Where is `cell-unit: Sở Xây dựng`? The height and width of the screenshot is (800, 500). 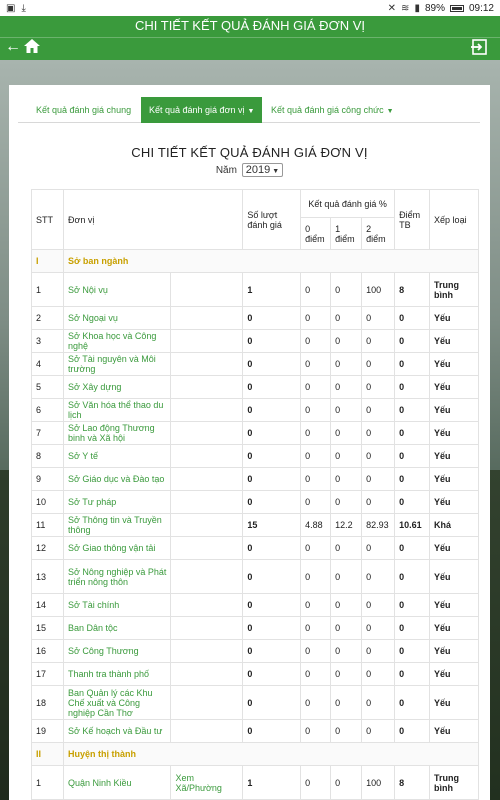 cell-unit: Sở Xây dựng is located at coordinates (117, 387).